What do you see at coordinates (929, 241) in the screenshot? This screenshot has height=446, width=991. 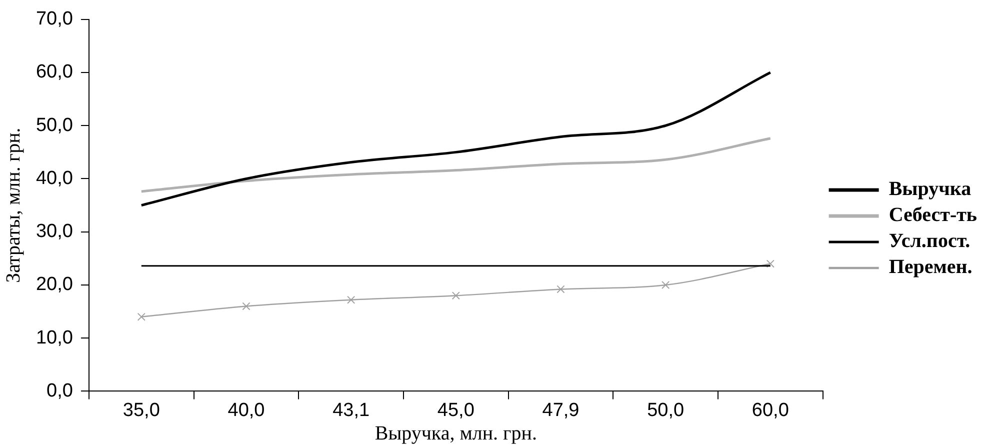 I see `legend-label: Усл.пост.` at bounding box center [929, 241].